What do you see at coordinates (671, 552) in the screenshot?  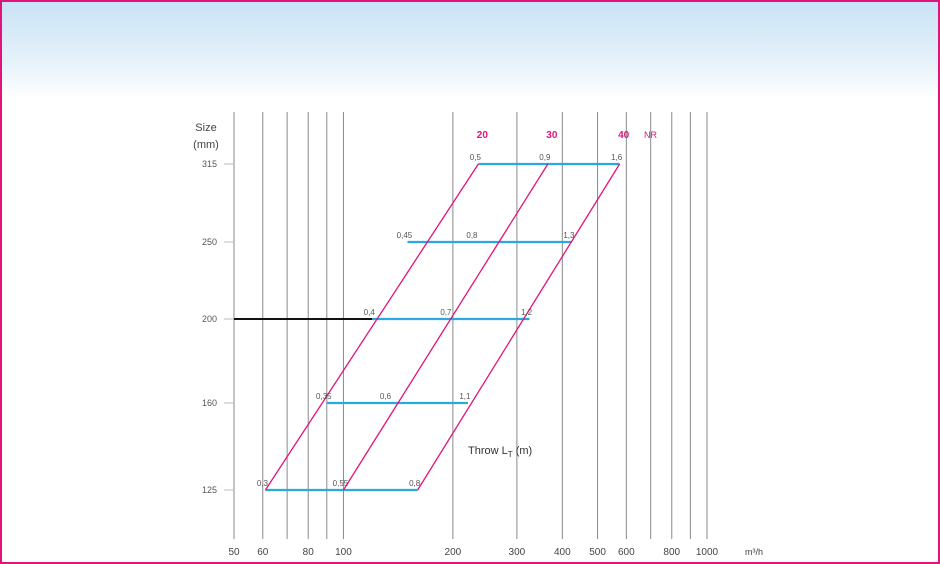 I see `x-tick-label: 800` at bounding box center [671, 552].